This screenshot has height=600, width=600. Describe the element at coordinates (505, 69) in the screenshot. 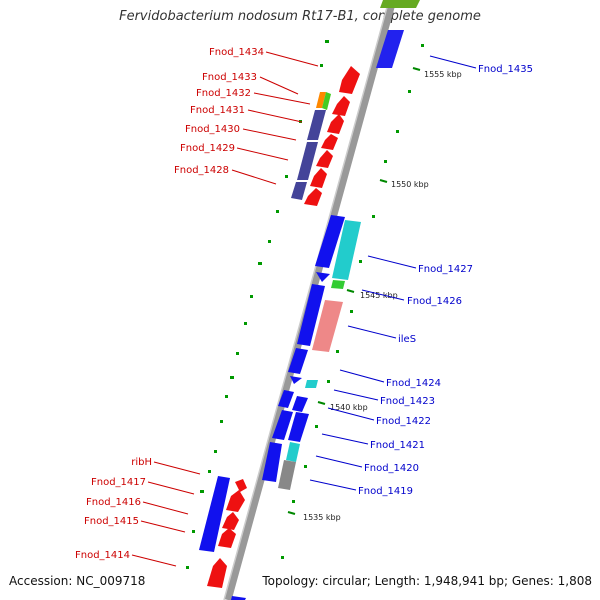

I see `label-fnod-1435: Fnod_1435` at that location.